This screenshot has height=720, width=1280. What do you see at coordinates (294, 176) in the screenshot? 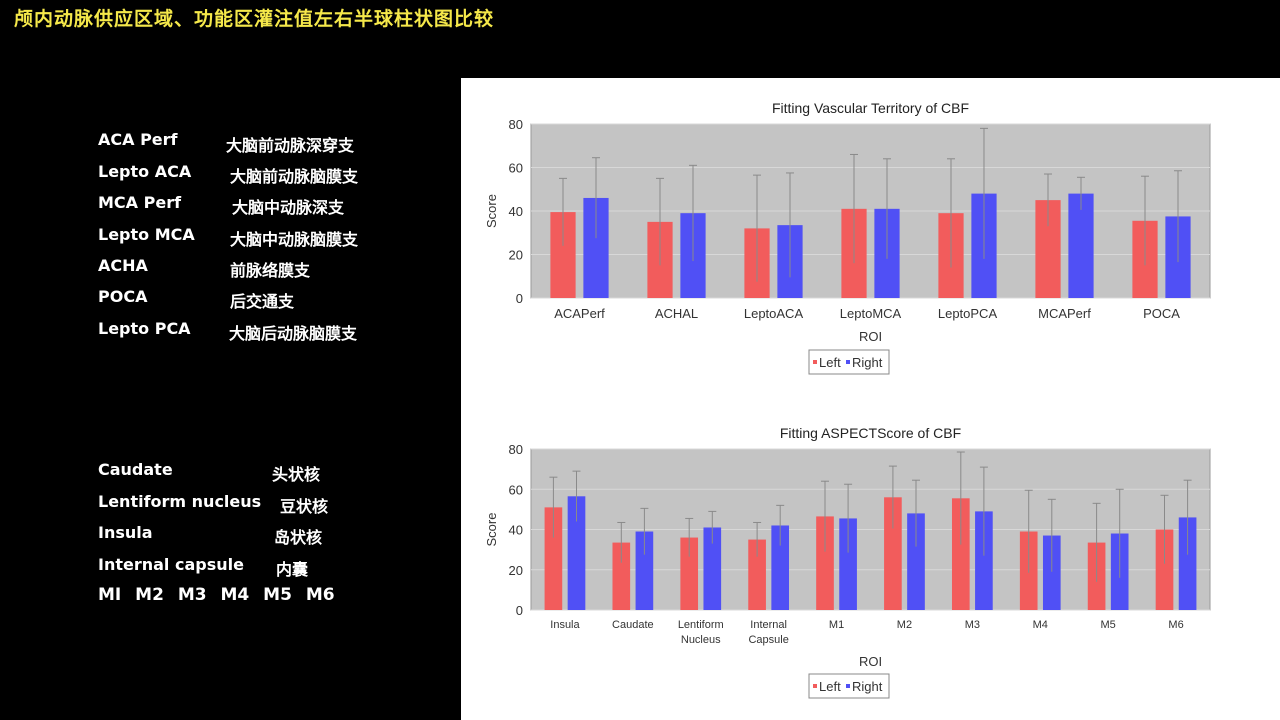
I see `legend-definition: 大脑前动脉脑膜支` at bounding box center [294, 176].